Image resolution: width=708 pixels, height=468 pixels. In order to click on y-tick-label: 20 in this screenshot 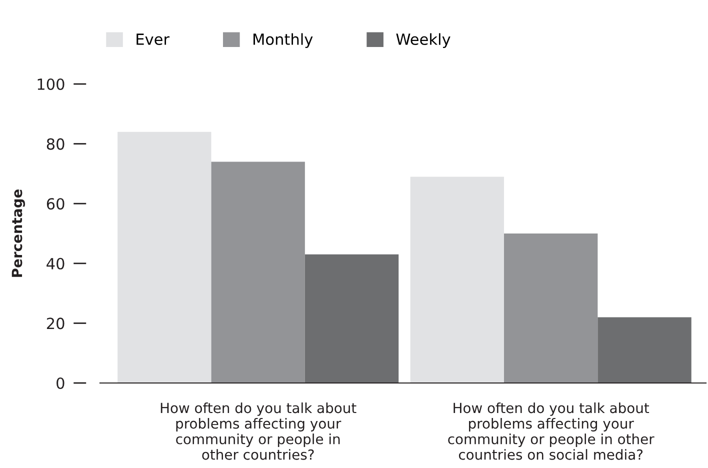, I will do `click(55, 324)`.